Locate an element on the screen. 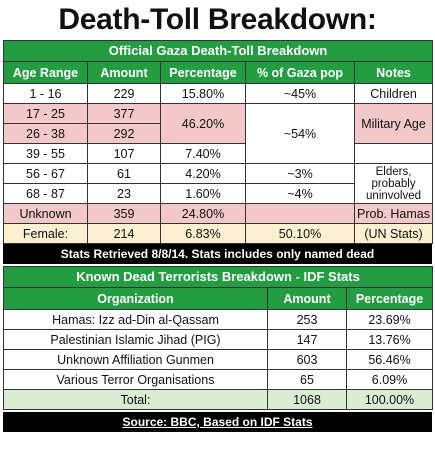  column-header: Notes is located at coordinates (393, 72).